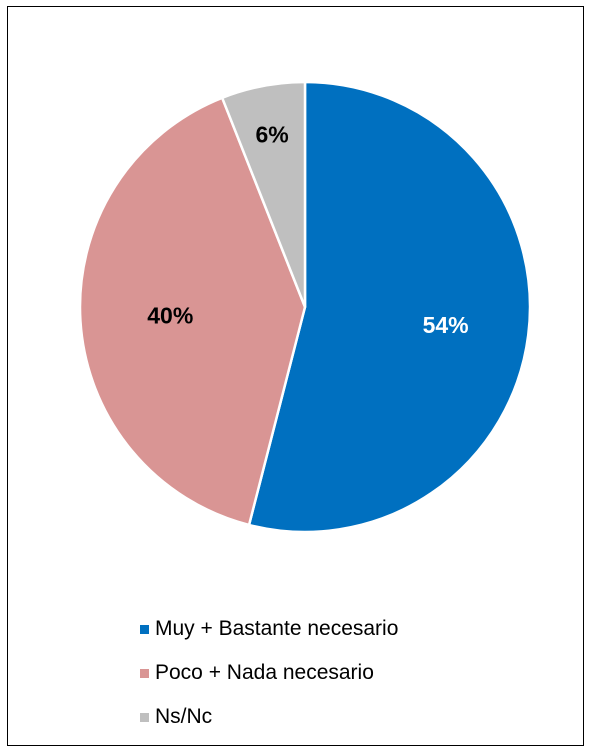 Image resolution: width=593 pixels, height=746 pixels. I want to click on legend-item-poco-nada: Poco + Nada necesario, so click(269, 673).